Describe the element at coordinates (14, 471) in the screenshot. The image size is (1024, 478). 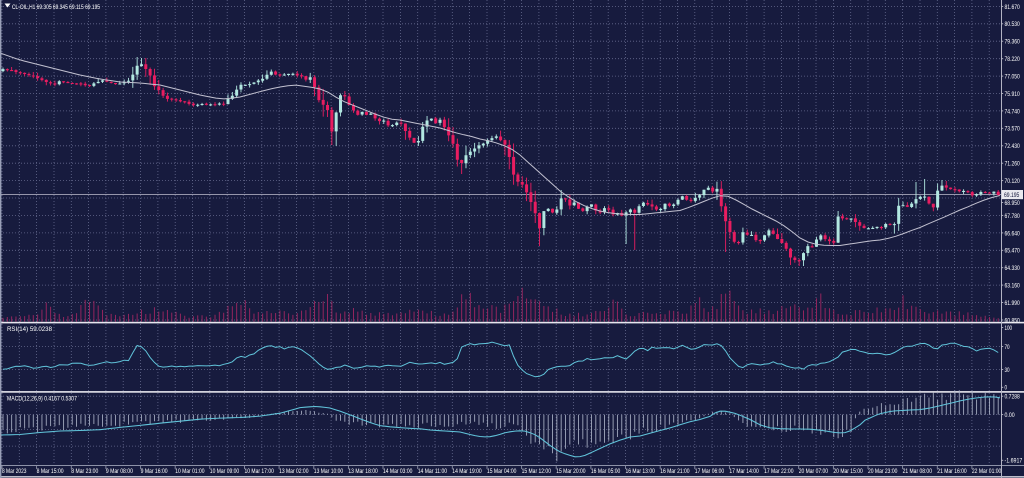
I see `svg-text: 8 Mar 2023` at that location.